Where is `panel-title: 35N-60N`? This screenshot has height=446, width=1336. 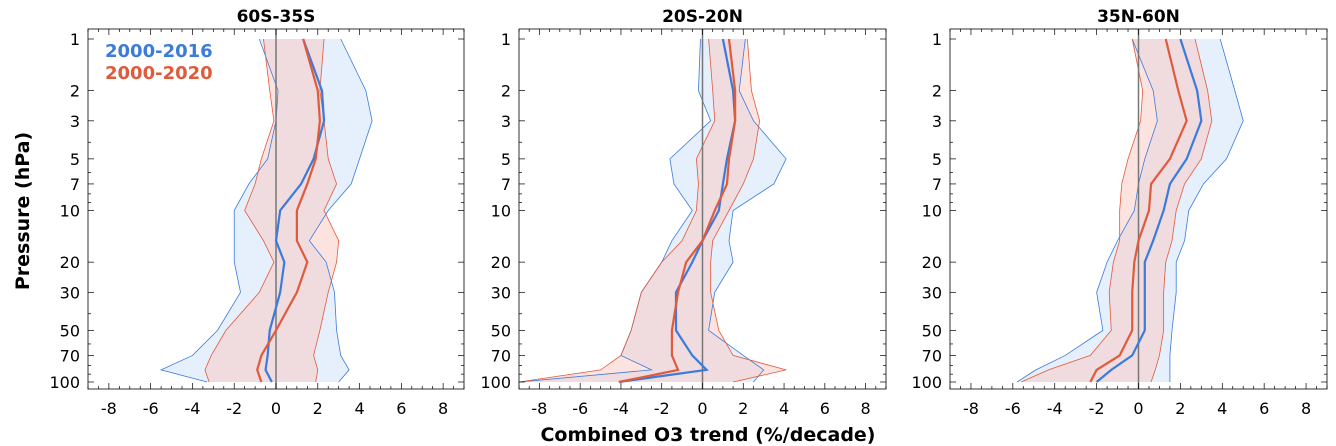
panel-title: 35N-60N is located at coordinates (1138, 17).